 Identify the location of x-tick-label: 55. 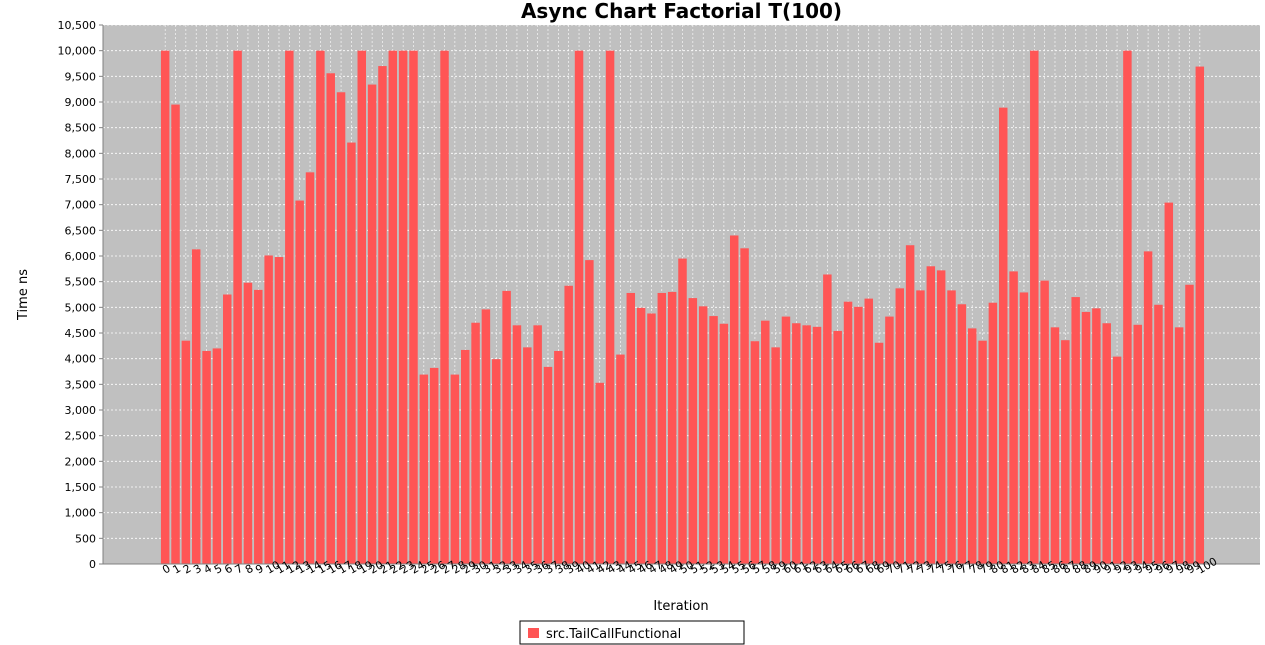
(738, 567).